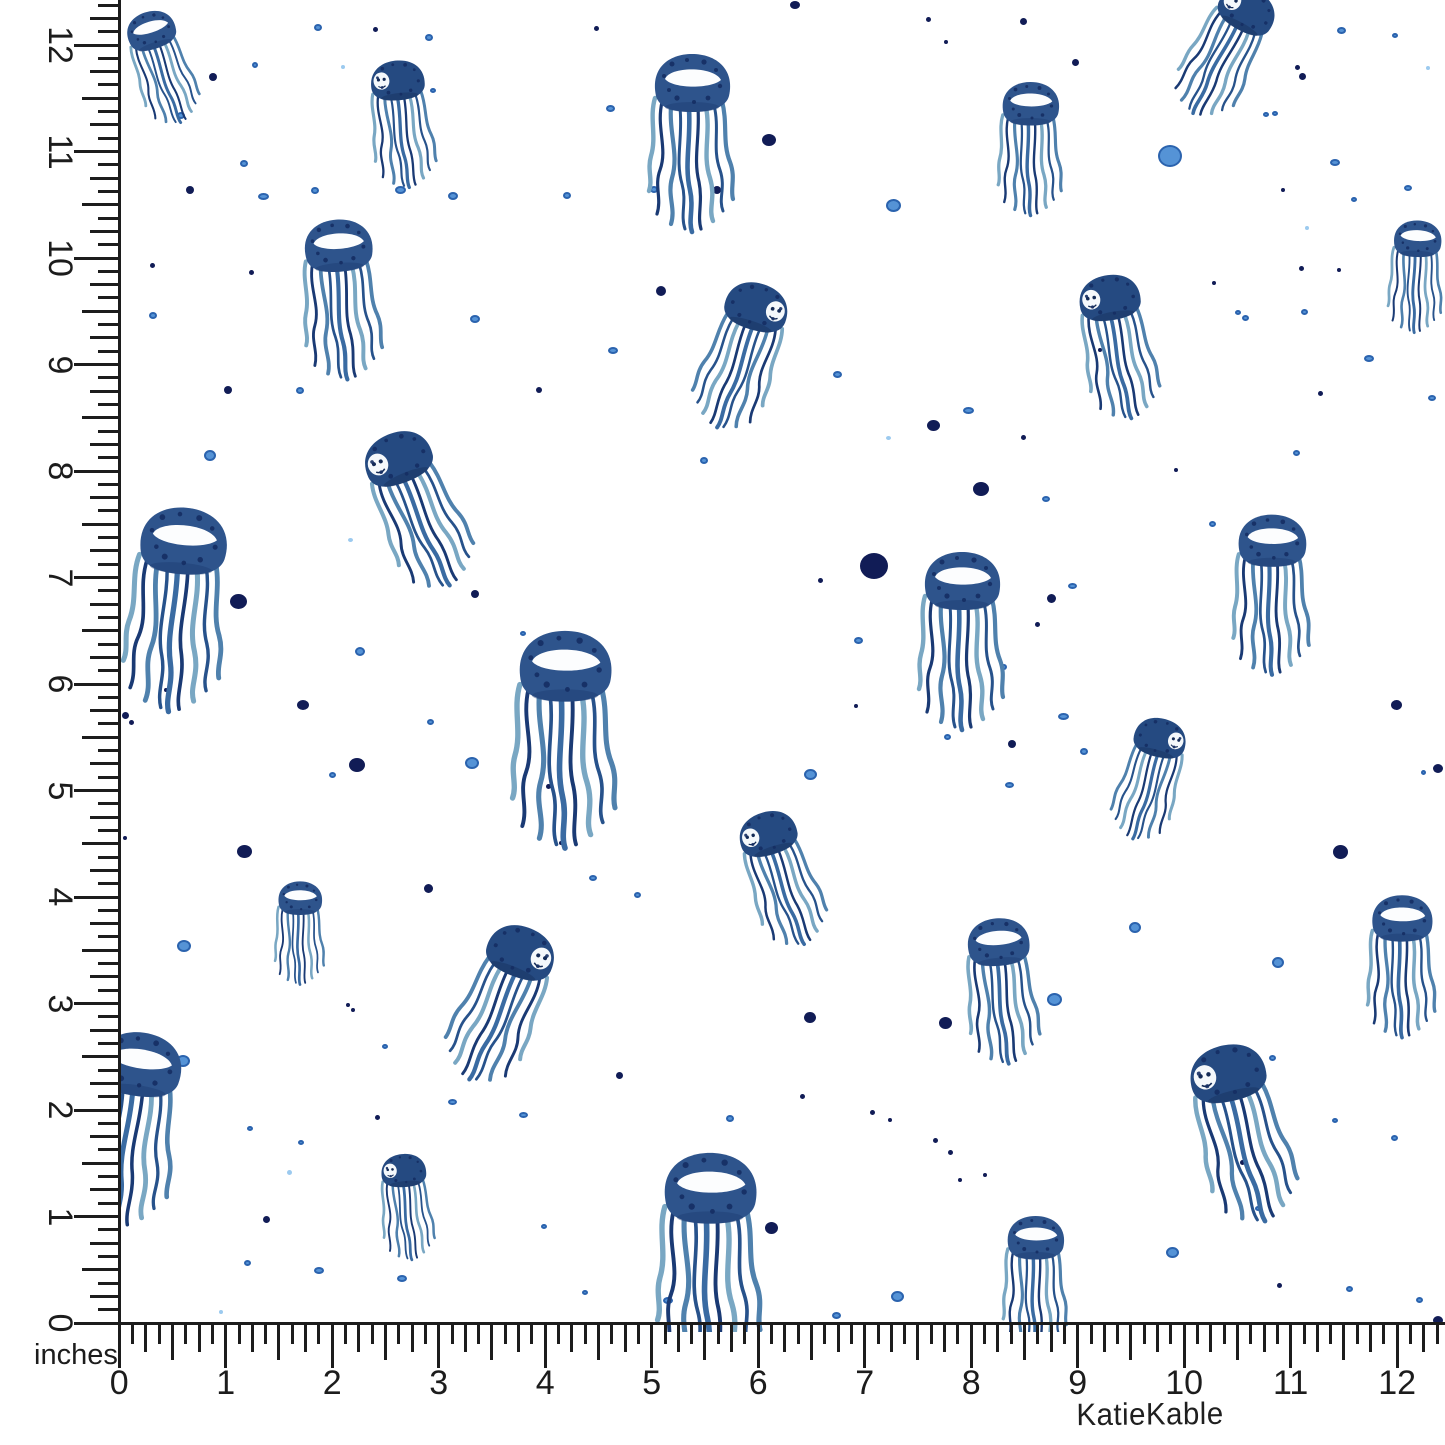 The height and width of the screenshot is (1445, 1445). What do you see at coordinates (439, 1383) in the screenshot?
I see `bottom-ruler-number: 3` at bounding box center [439, 1383].